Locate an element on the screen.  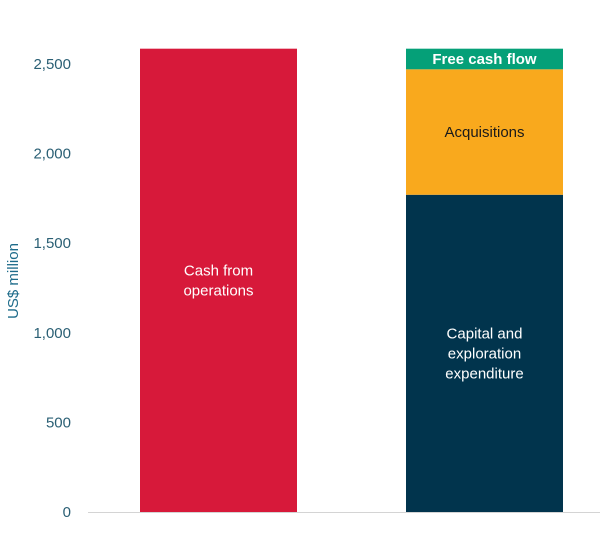
bar-segment-label: Free cash flow is located at coordinates (484, 59).